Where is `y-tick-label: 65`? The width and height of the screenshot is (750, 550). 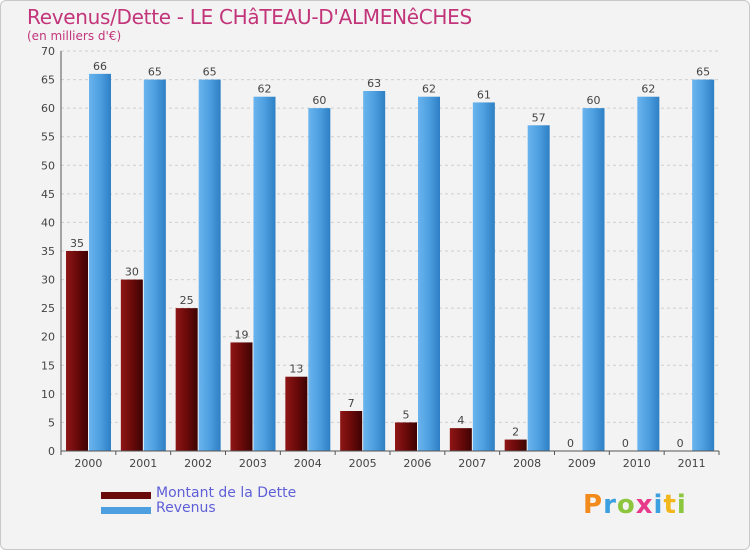 y-tick-label: 65 is located at coordinates (48, 80).